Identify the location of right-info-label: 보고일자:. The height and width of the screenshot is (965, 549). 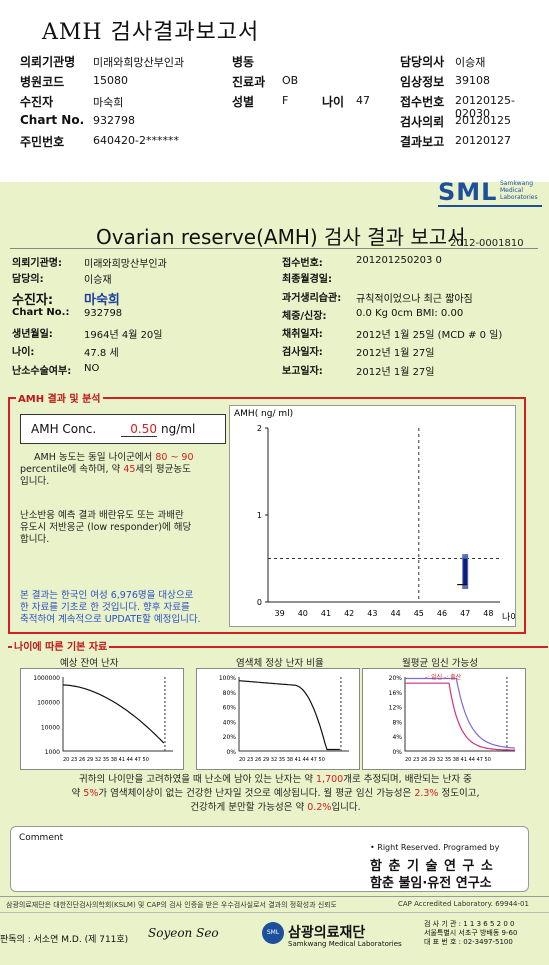
(302, 371).